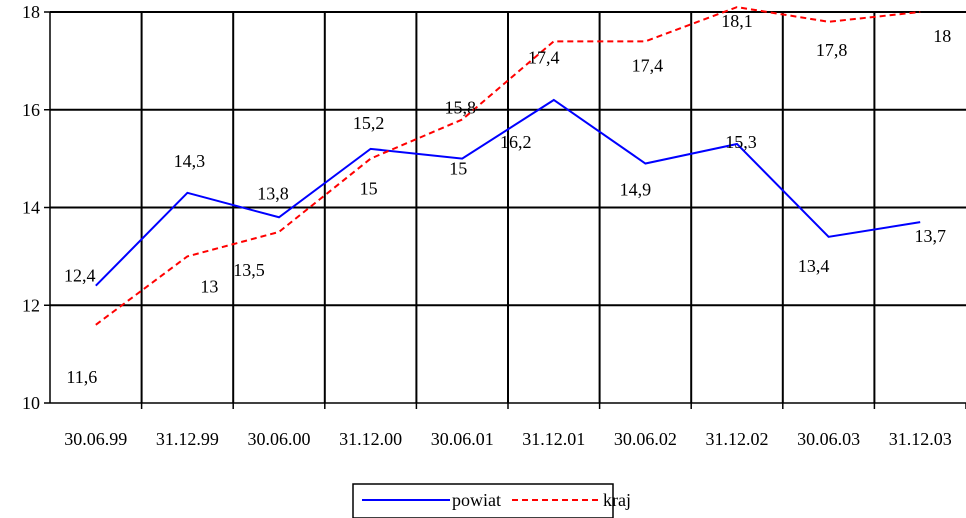  I want to click on data-label-kraj-7: 18,1, so click(737, 21).